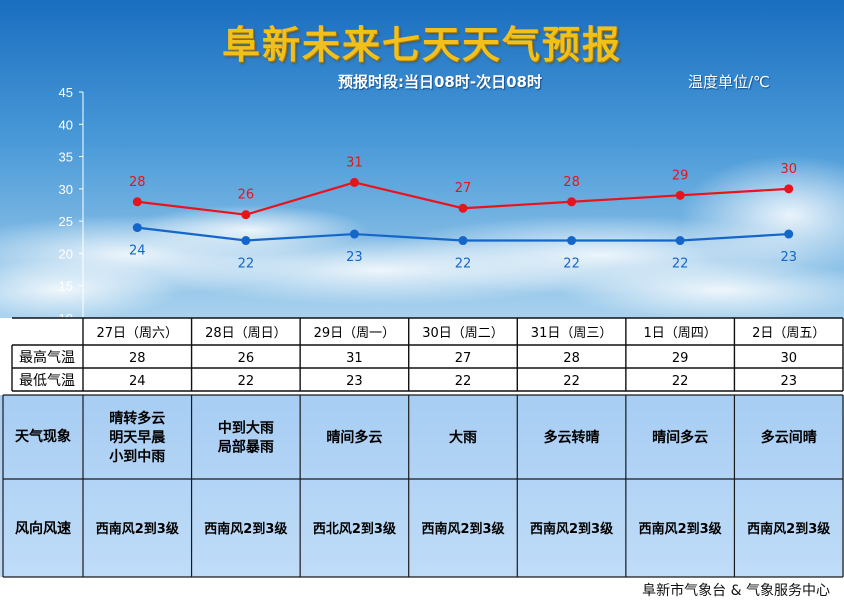 The image size is (844, 606). I want to click on high-temp-cell: 31, so click(354, 358).